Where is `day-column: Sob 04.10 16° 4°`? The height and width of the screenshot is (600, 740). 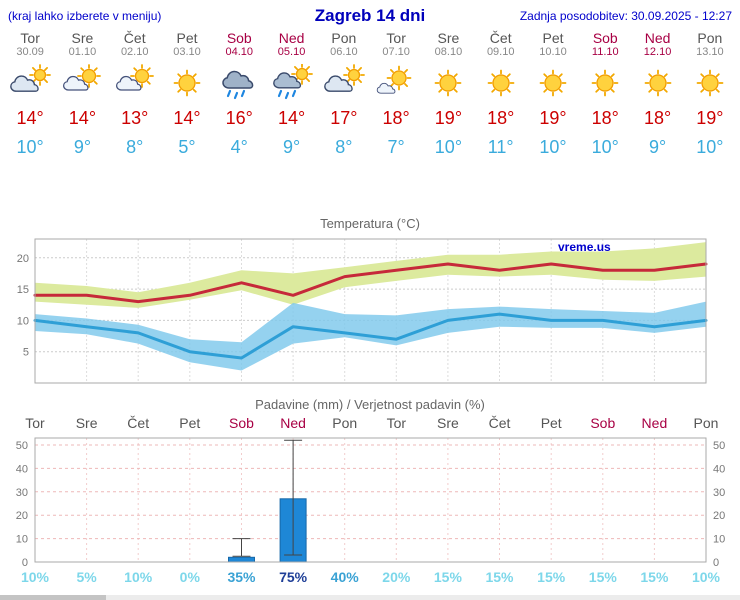 day-column: Sob 04.10 16° 4° is located at coordinates (239, 93).